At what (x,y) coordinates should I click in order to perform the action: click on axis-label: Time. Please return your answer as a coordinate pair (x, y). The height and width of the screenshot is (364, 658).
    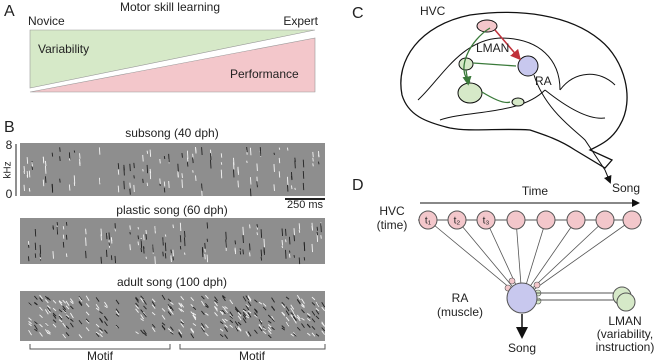
    Looking at the image, I should click on (535, 191).